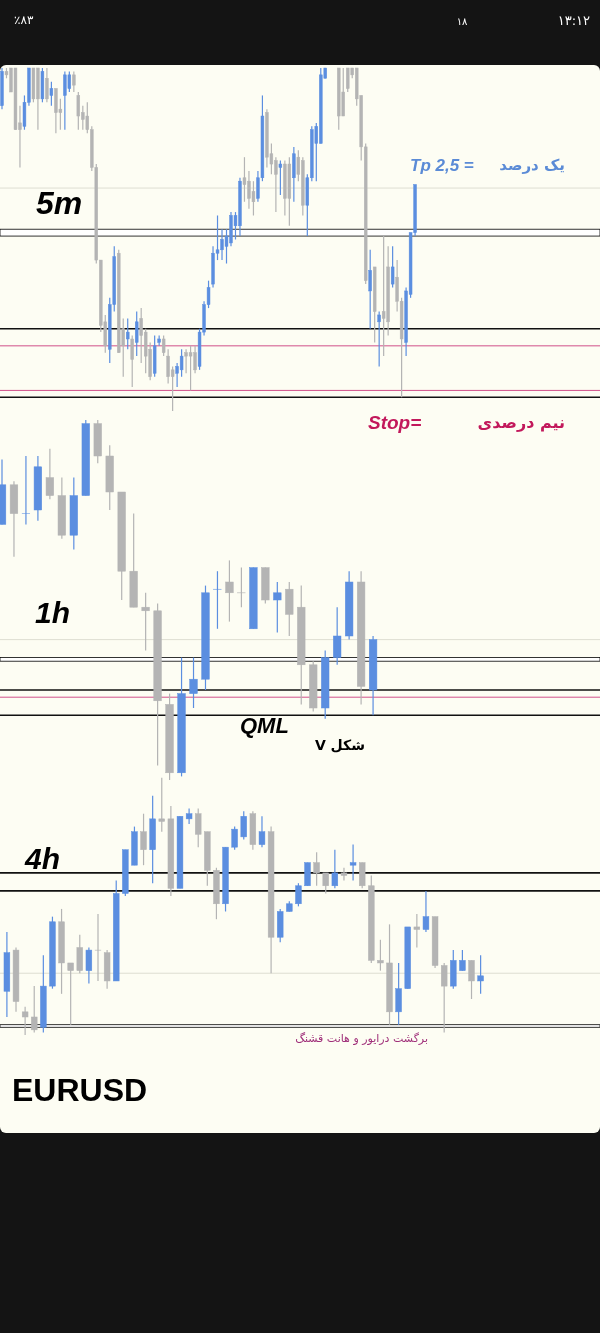  I want to click on text: EURUSD, so click(80, 1090).